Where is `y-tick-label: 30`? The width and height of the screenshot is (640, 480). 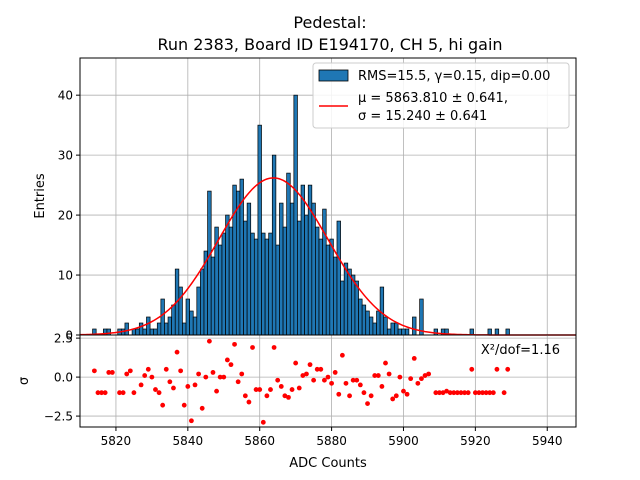 y-tick-label: 30 is located at coordinates (65, 156).